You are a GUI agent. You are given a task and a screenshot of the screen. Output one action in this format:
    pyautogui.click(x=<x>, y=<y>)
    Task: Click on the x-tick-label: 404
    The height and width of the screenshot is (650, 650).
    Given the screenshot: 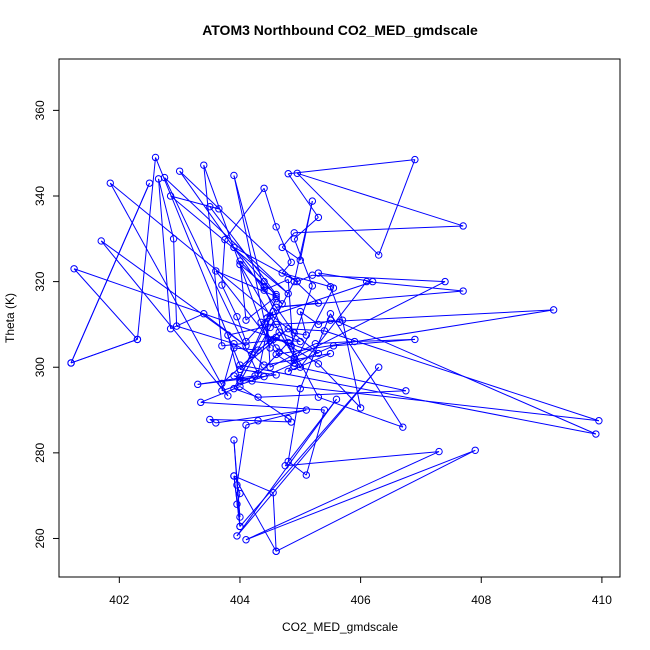 What is the action you would take?
    pyautogui.click(x=240, y=600)
    